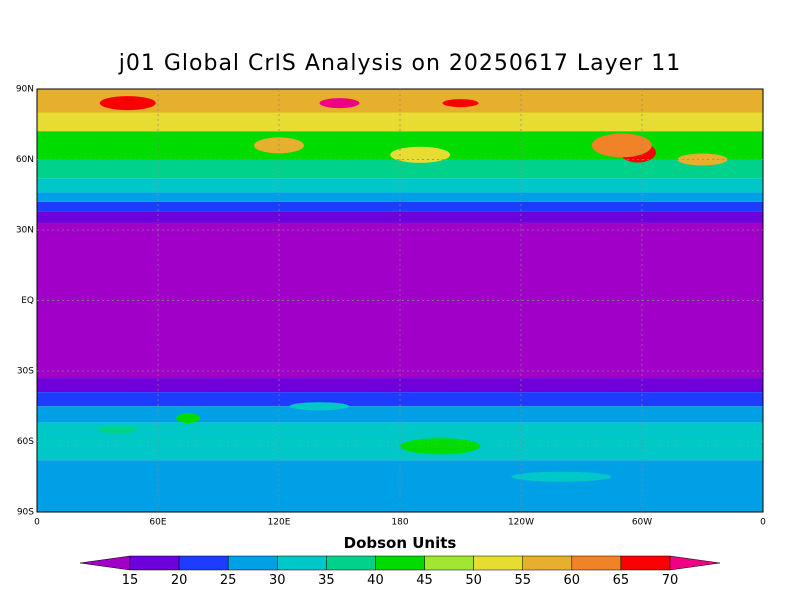  I want to click on colorbar-low, so click(105, 563).